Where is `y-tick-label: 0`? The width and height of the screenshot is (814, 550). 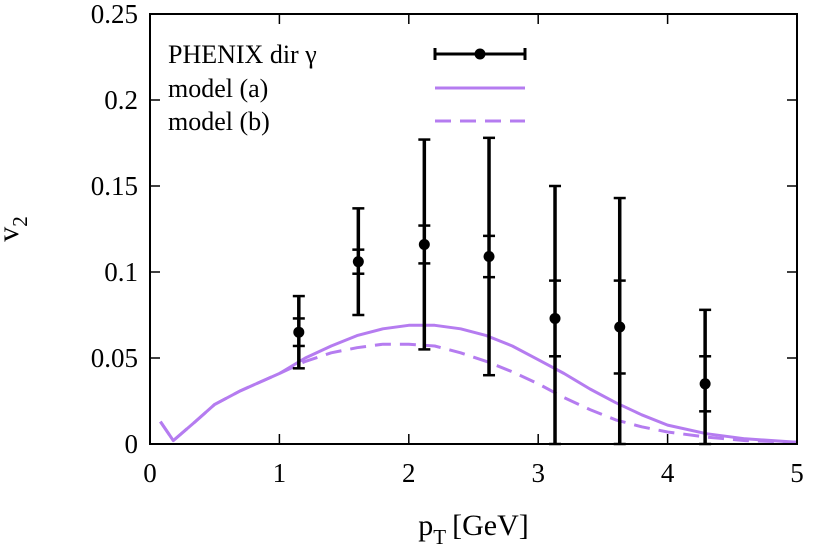 y-tick-label: 0 is located at coordinates (132, 444).